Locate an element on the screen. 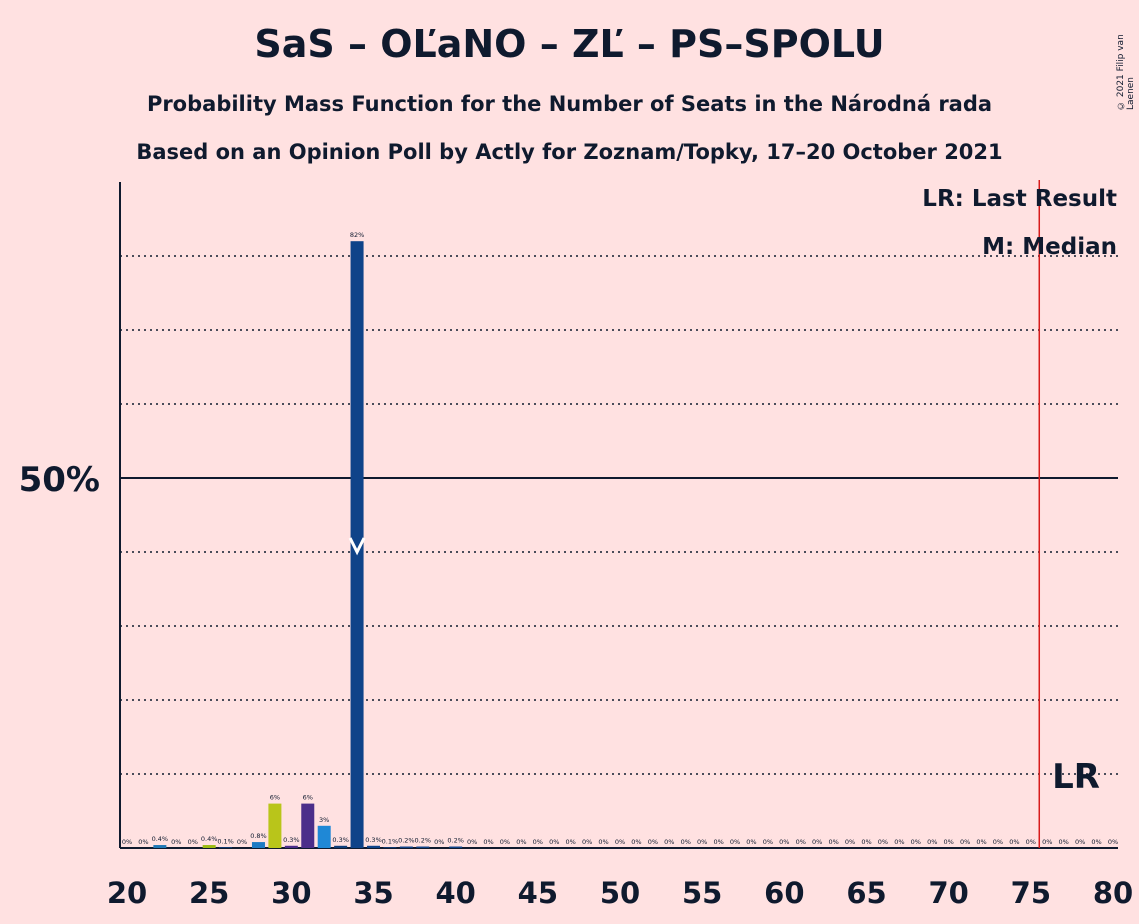 This screenshot has width=1139, height=924. x-tick-label-20: 20 is located at coordinates (127, 893).